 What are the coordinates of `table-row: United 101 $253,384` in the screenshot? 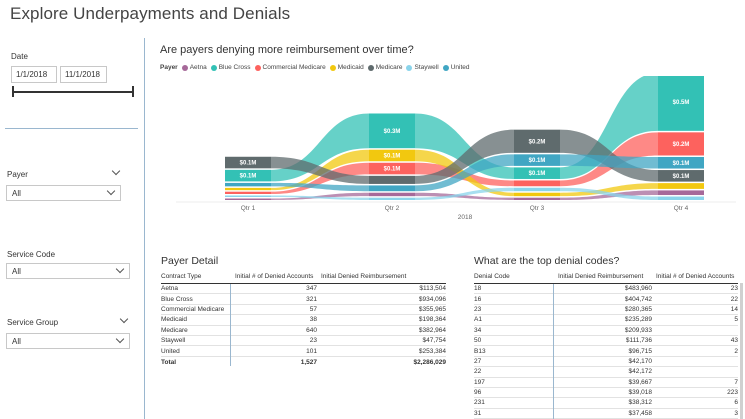 It's located at (303, 351).